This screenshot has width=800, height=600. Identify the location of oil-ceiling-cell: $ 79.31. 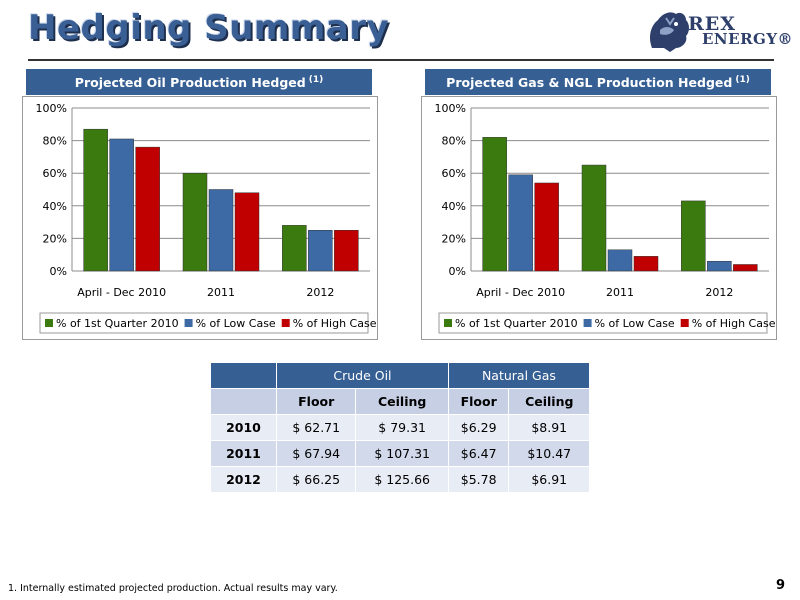
(402, 427).